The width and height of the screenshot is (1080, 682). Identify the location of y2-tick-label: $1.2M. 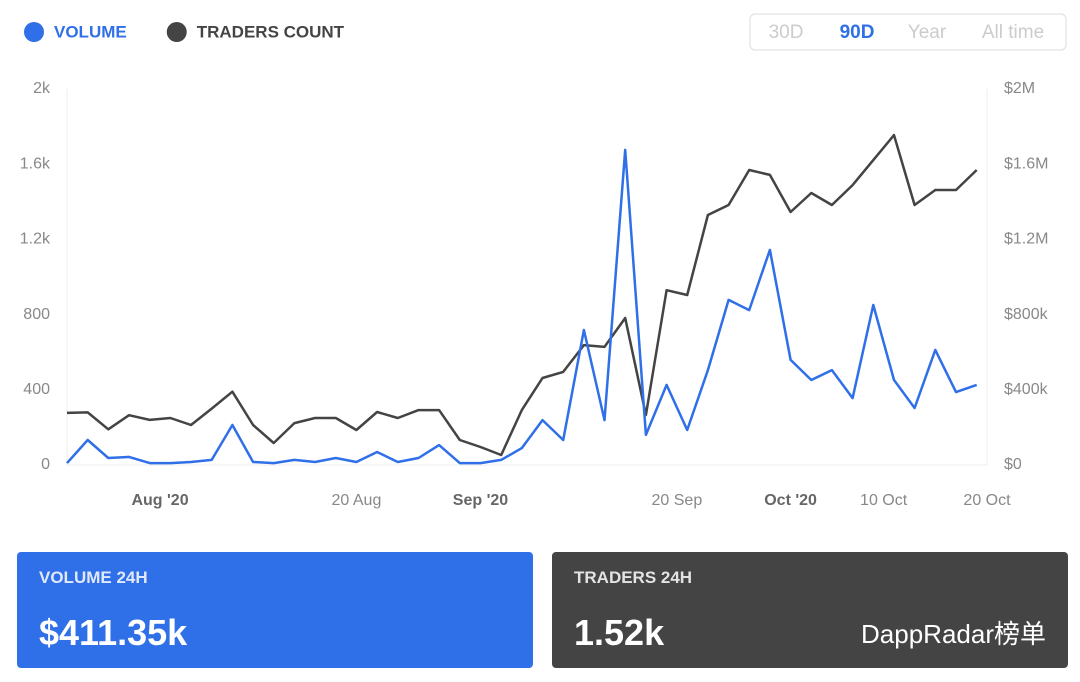
(1026, 239).